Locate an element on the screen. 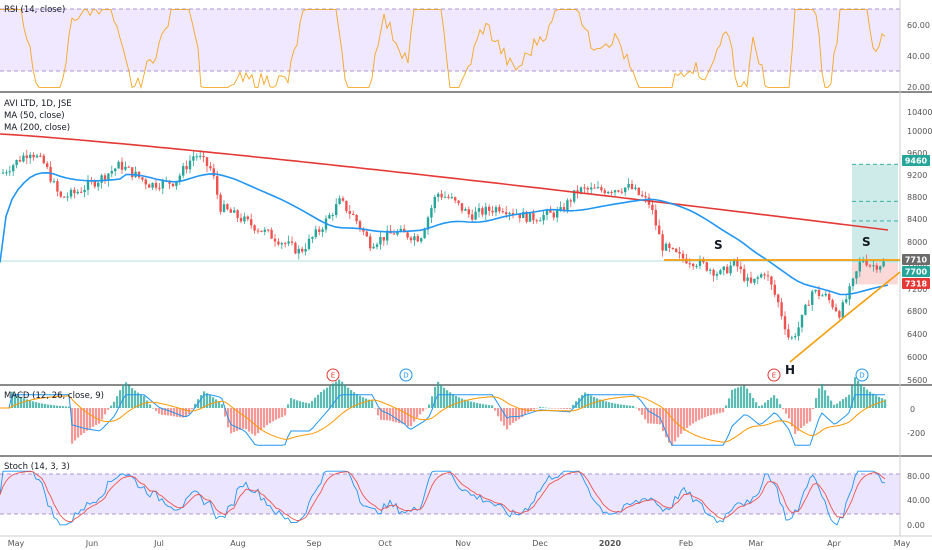 Image resolution: width=932 pixels, height=550 pixels. dividend-marker-1: D is located at coordinates (406, 375).